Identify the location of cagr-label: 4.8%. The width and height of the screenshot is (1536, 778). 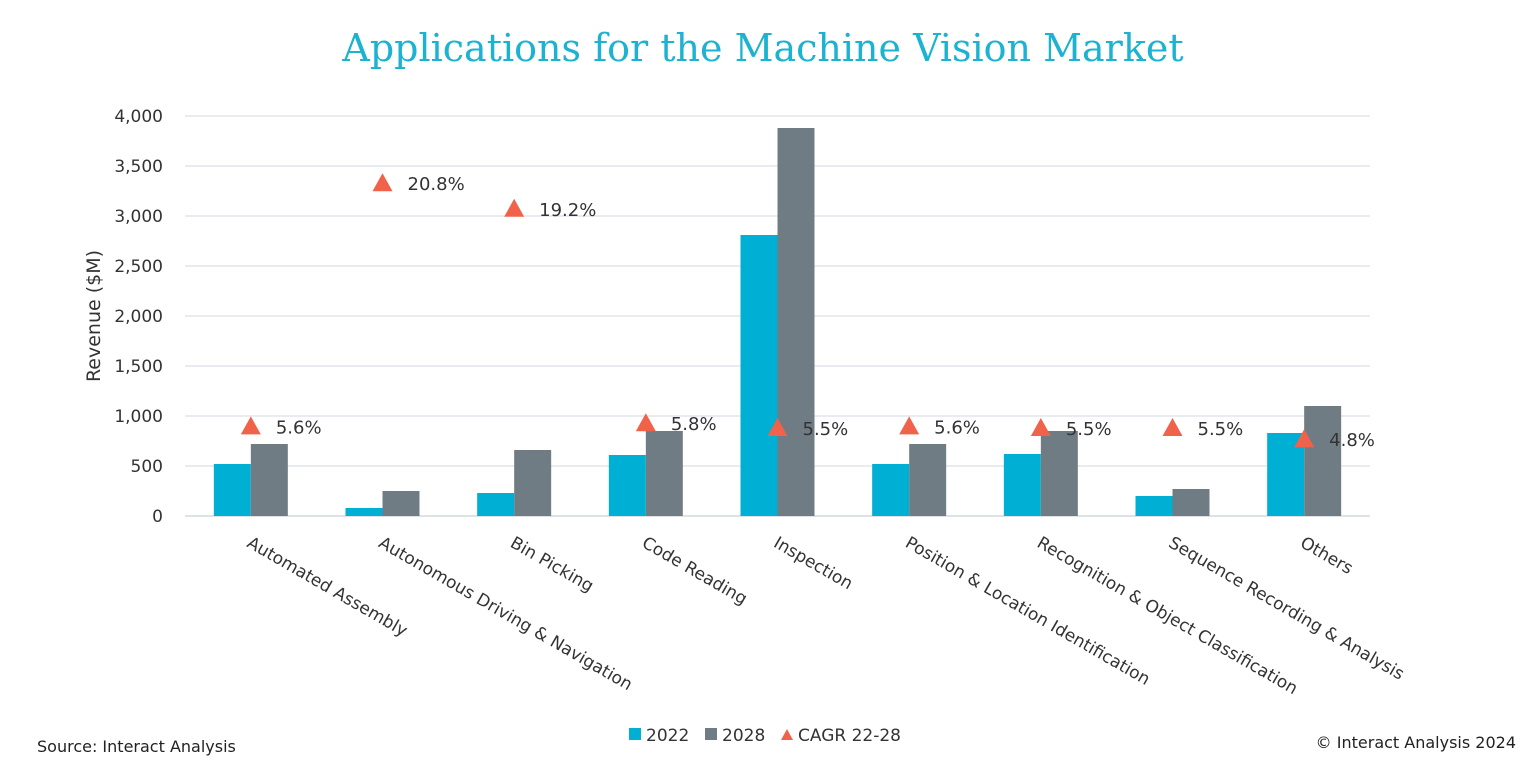
(1352, 440).